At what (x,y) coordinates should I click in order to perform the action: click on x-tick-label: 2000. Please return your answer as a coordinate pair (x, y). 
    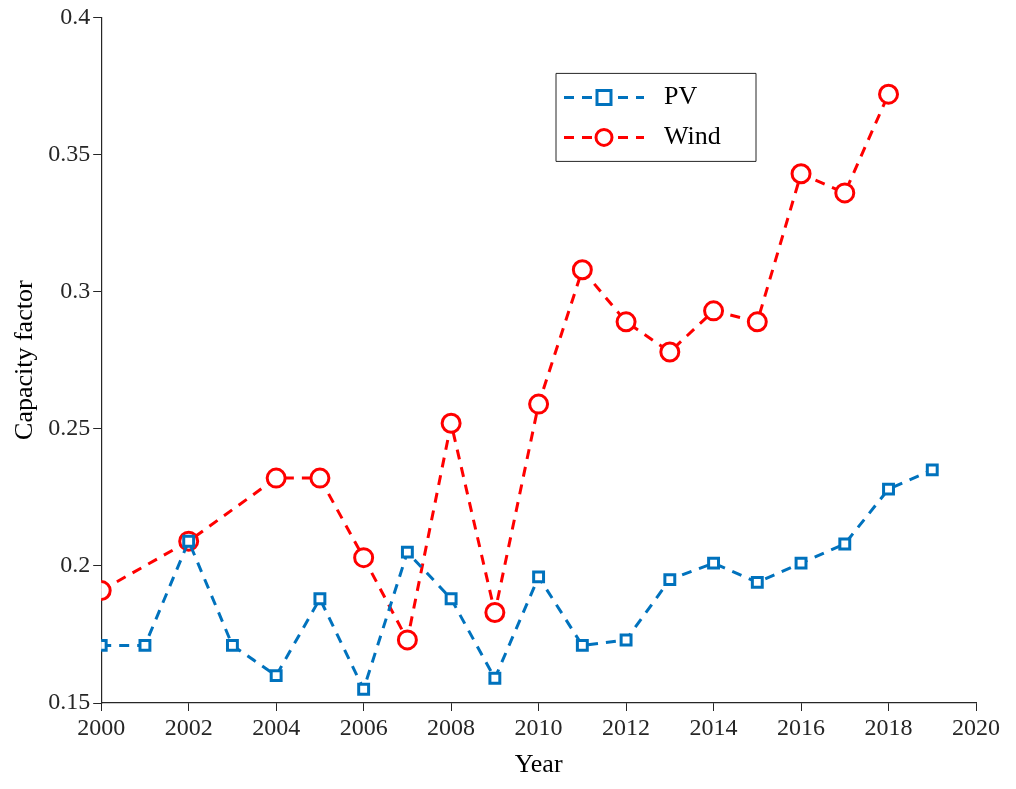
    Looking at the image, I should click on (101, 726).